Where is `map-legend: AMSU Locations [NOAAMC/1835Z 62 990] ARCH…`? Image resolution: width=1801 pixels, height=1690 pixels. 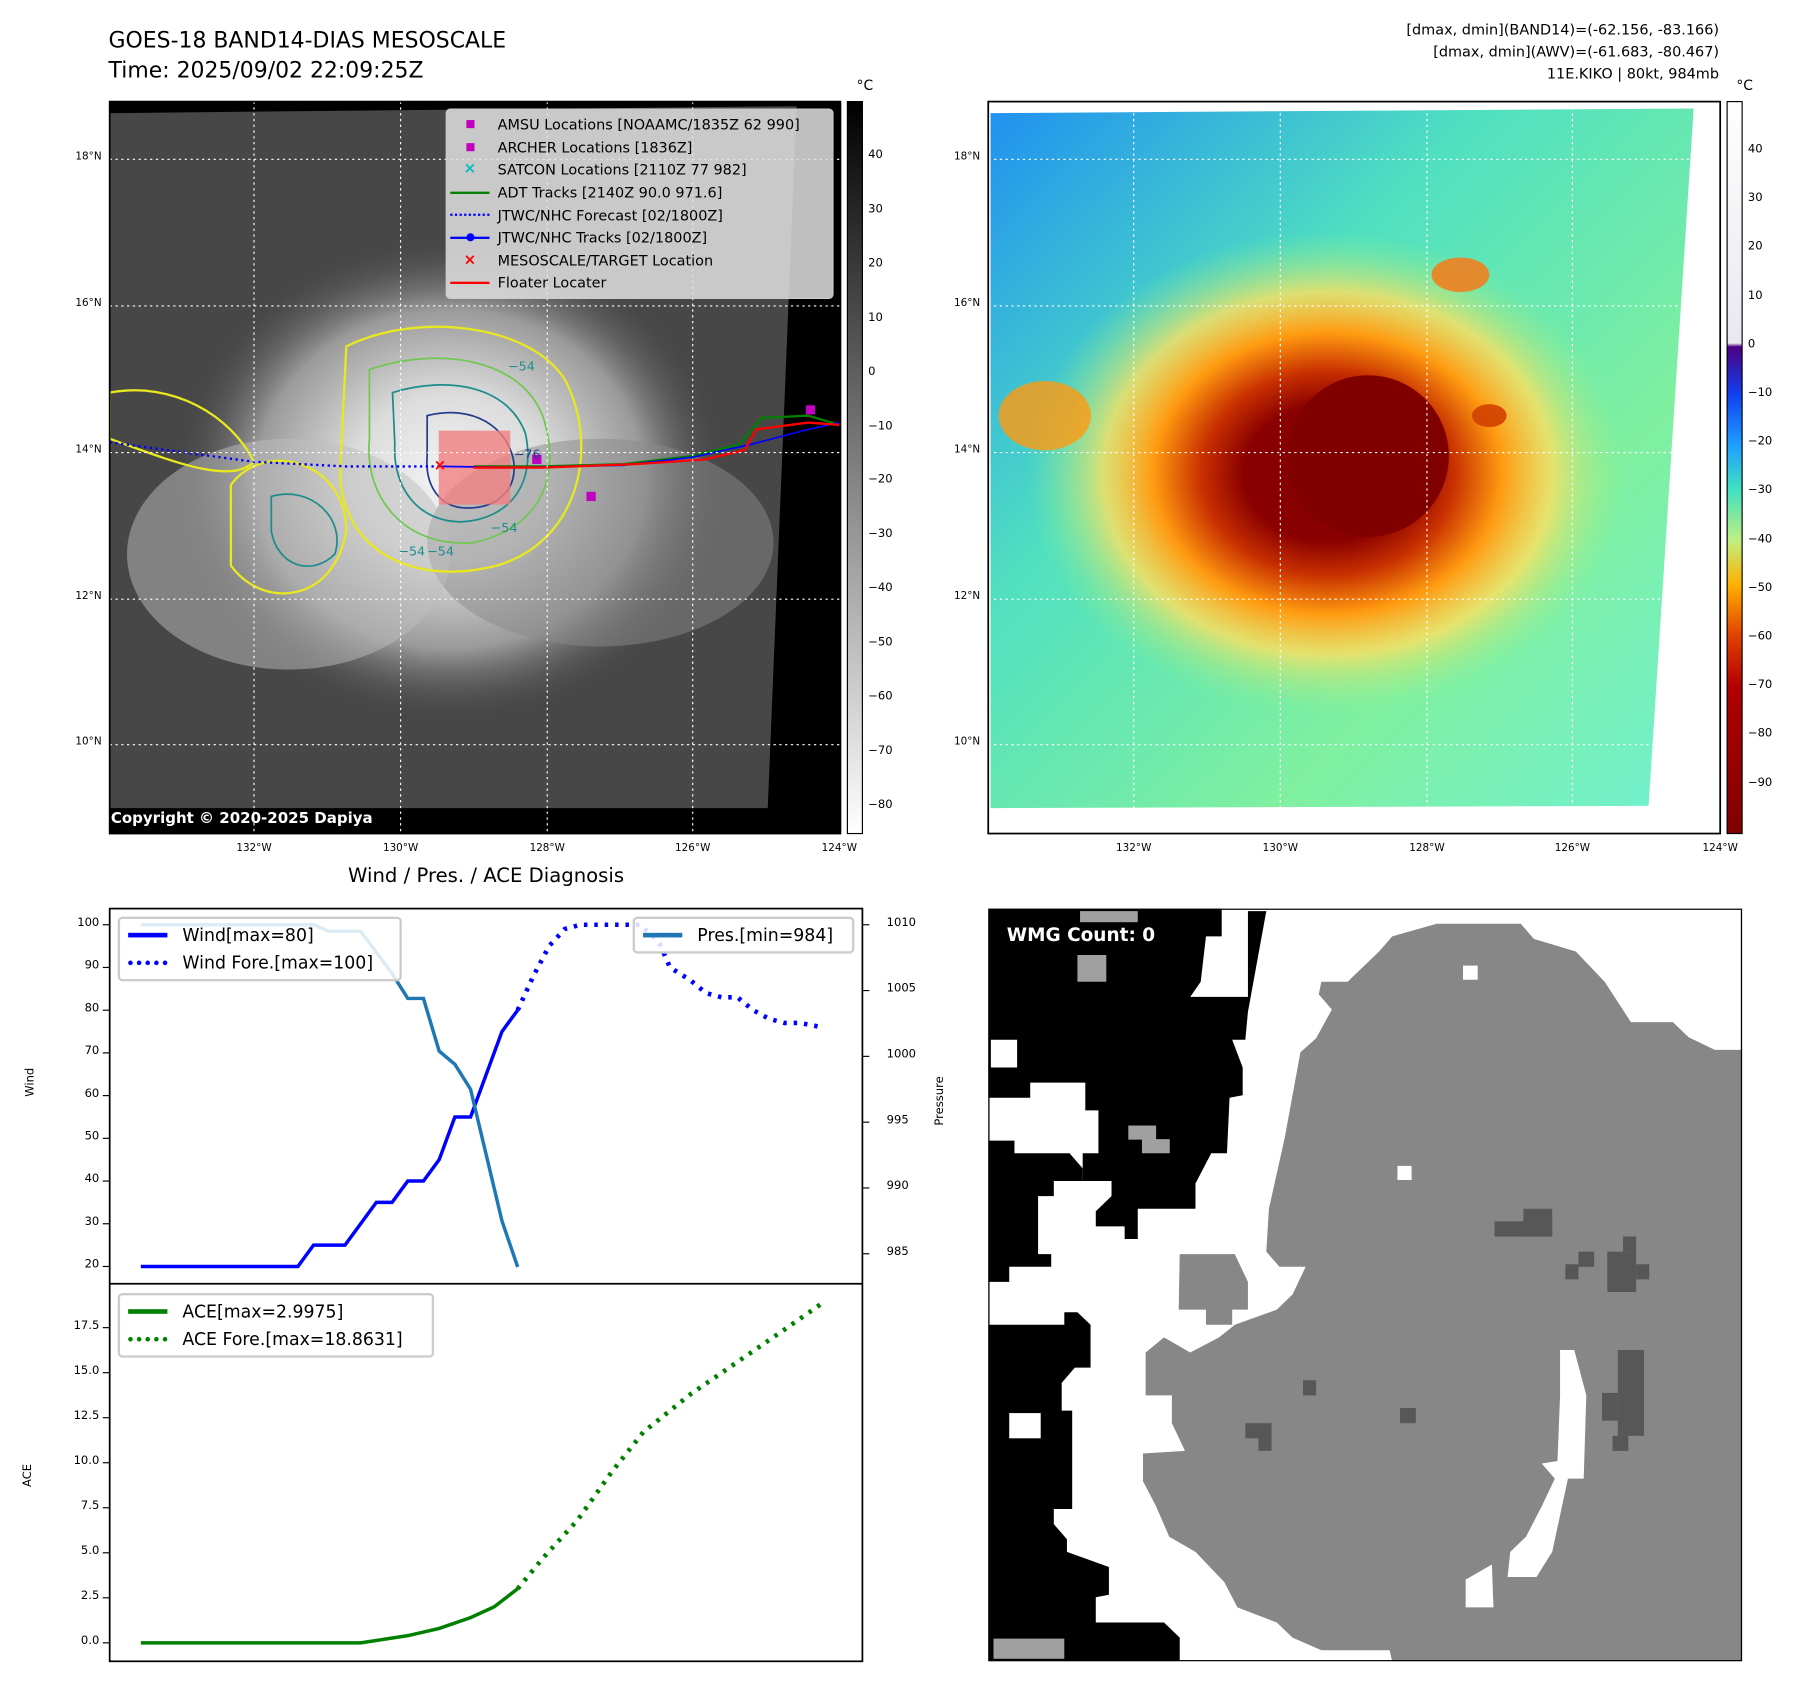
map-legend: AMSU Locations [NOAAMC/1835Z 62 990] ARCH… is located at coordinates (639, 203).